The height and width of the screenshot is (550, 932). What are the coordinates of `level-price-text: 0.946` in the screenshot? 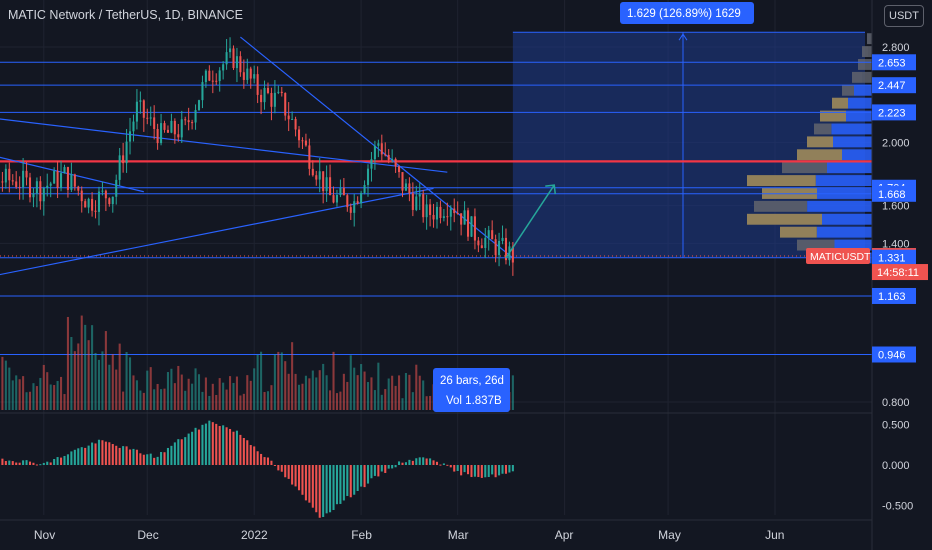 It's located at (892, 355).